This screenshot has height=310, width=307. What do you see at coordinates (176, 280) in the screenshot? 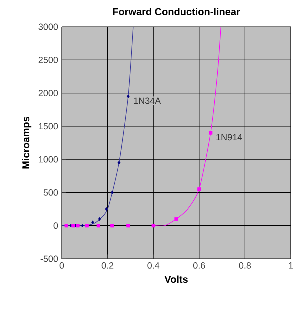
I see `x-axis-title: Volts` at bounding box center [176, 280].